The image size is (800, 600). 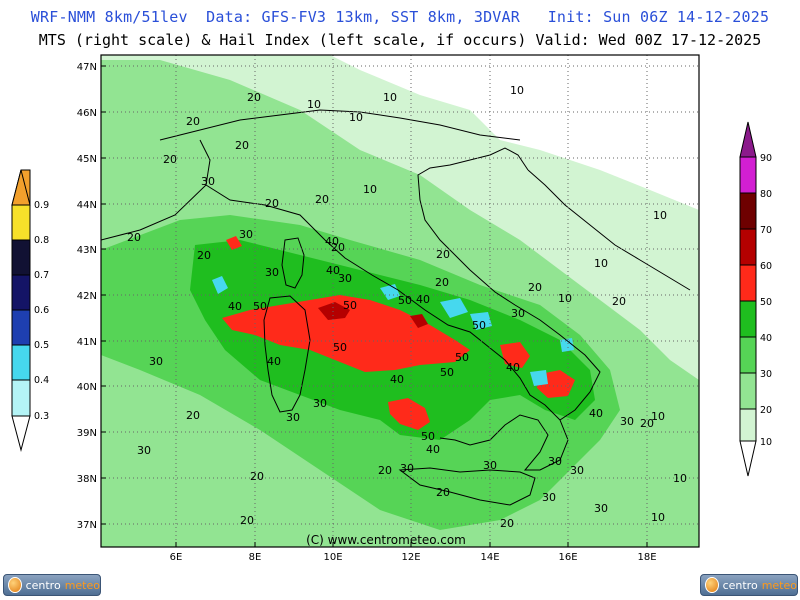 What do you see at coordinates (539, 378) in the screenshot?
I see `hail-patch-e` at bounding box center [539, 378].